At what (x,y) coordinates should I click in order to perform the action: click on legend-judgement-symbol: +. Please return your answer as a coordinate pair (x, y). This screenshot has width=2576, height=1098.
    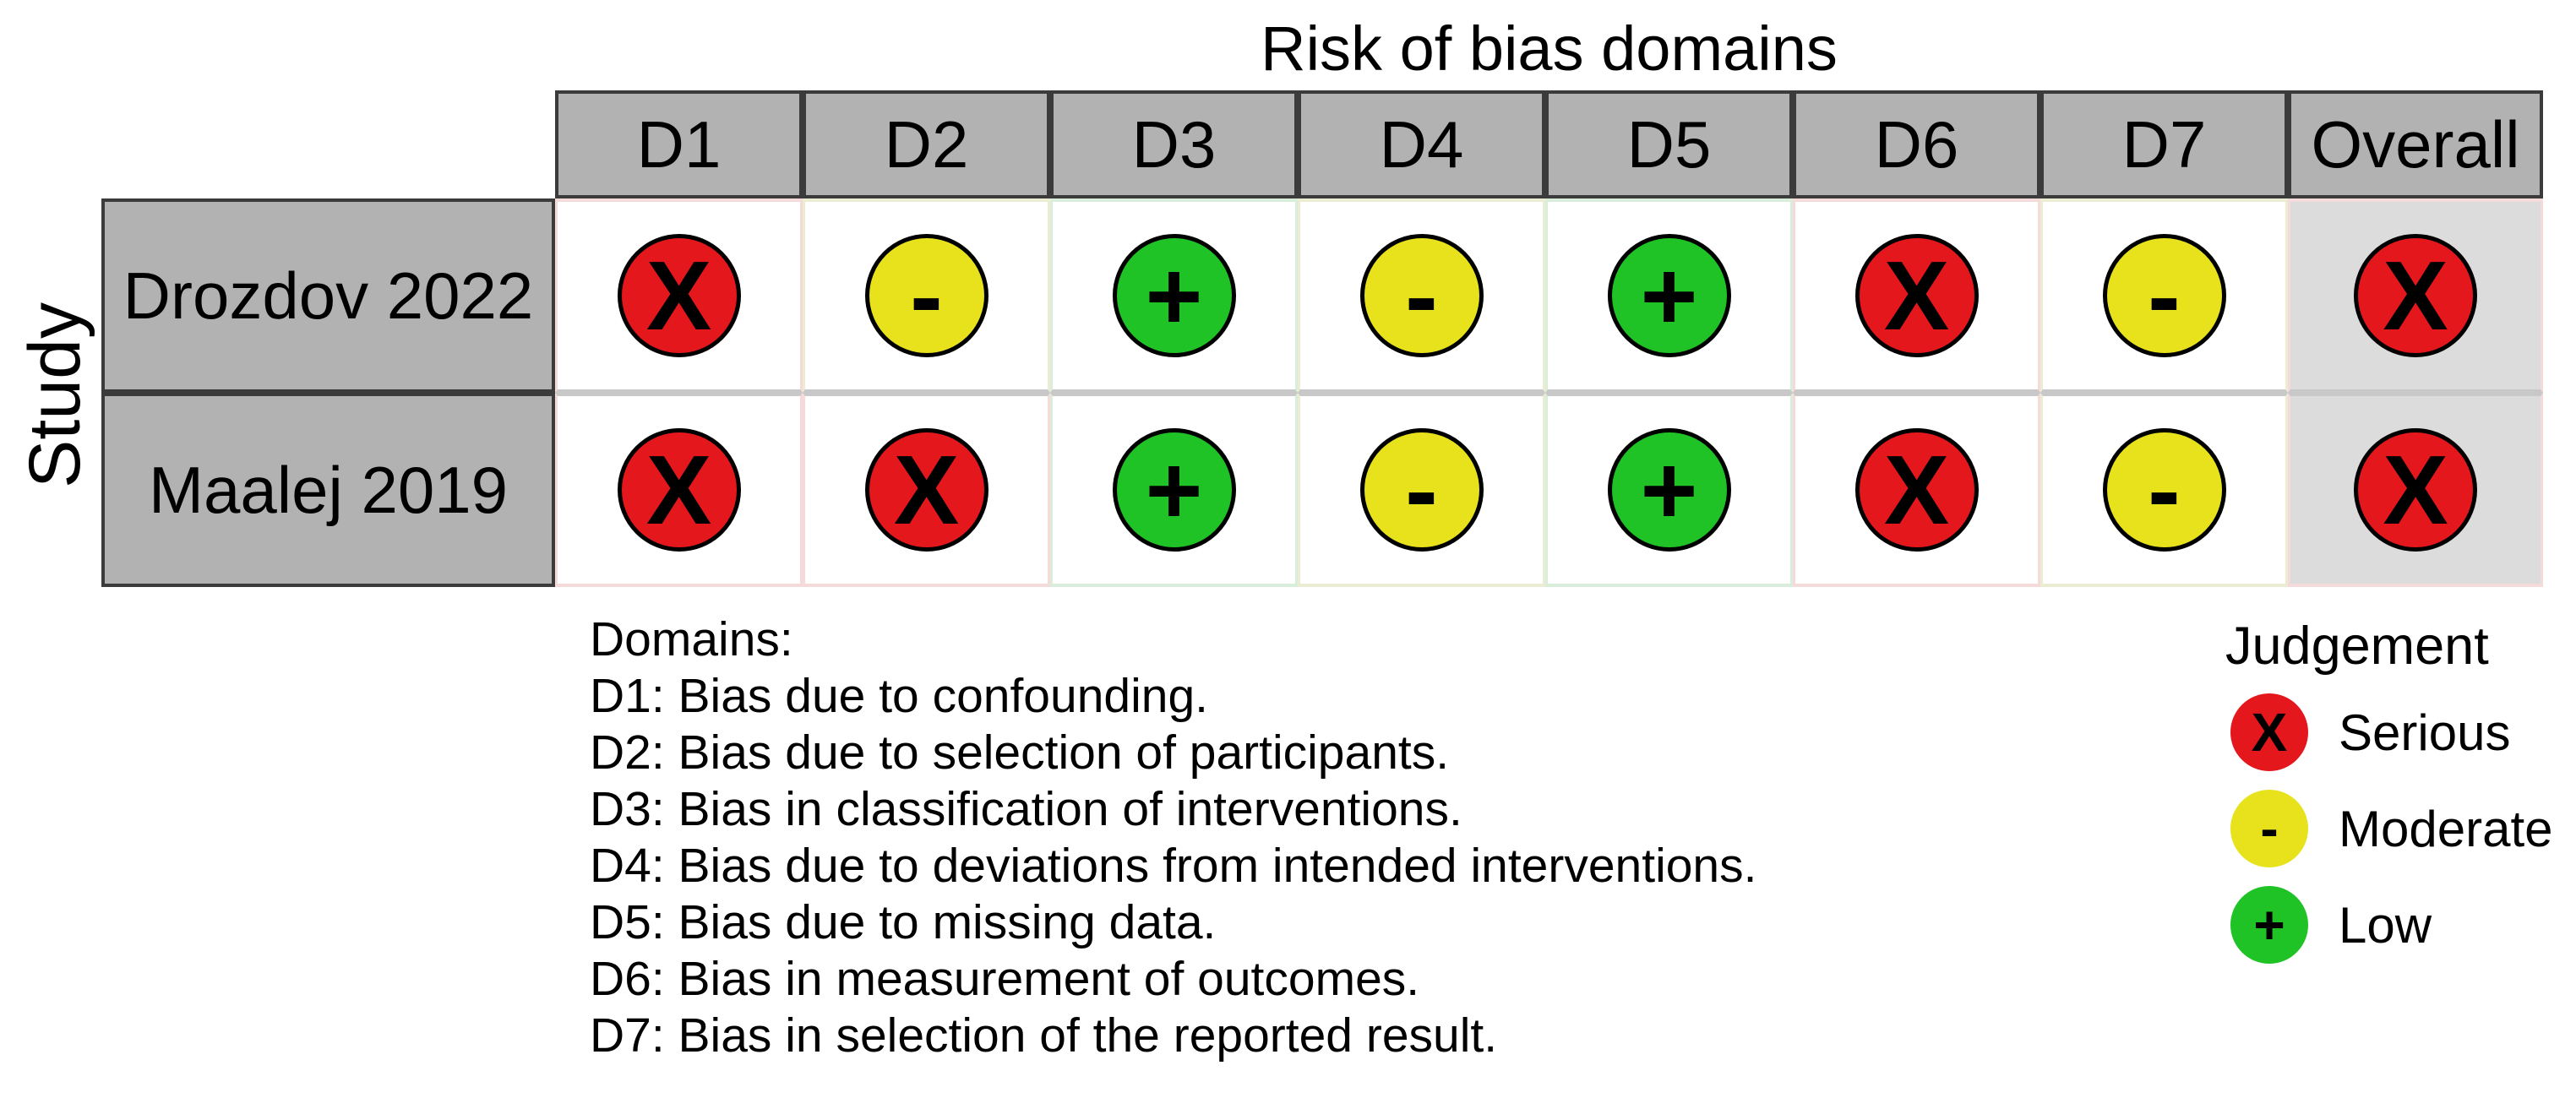
    Looking at the image, I should click on (2269, 925).